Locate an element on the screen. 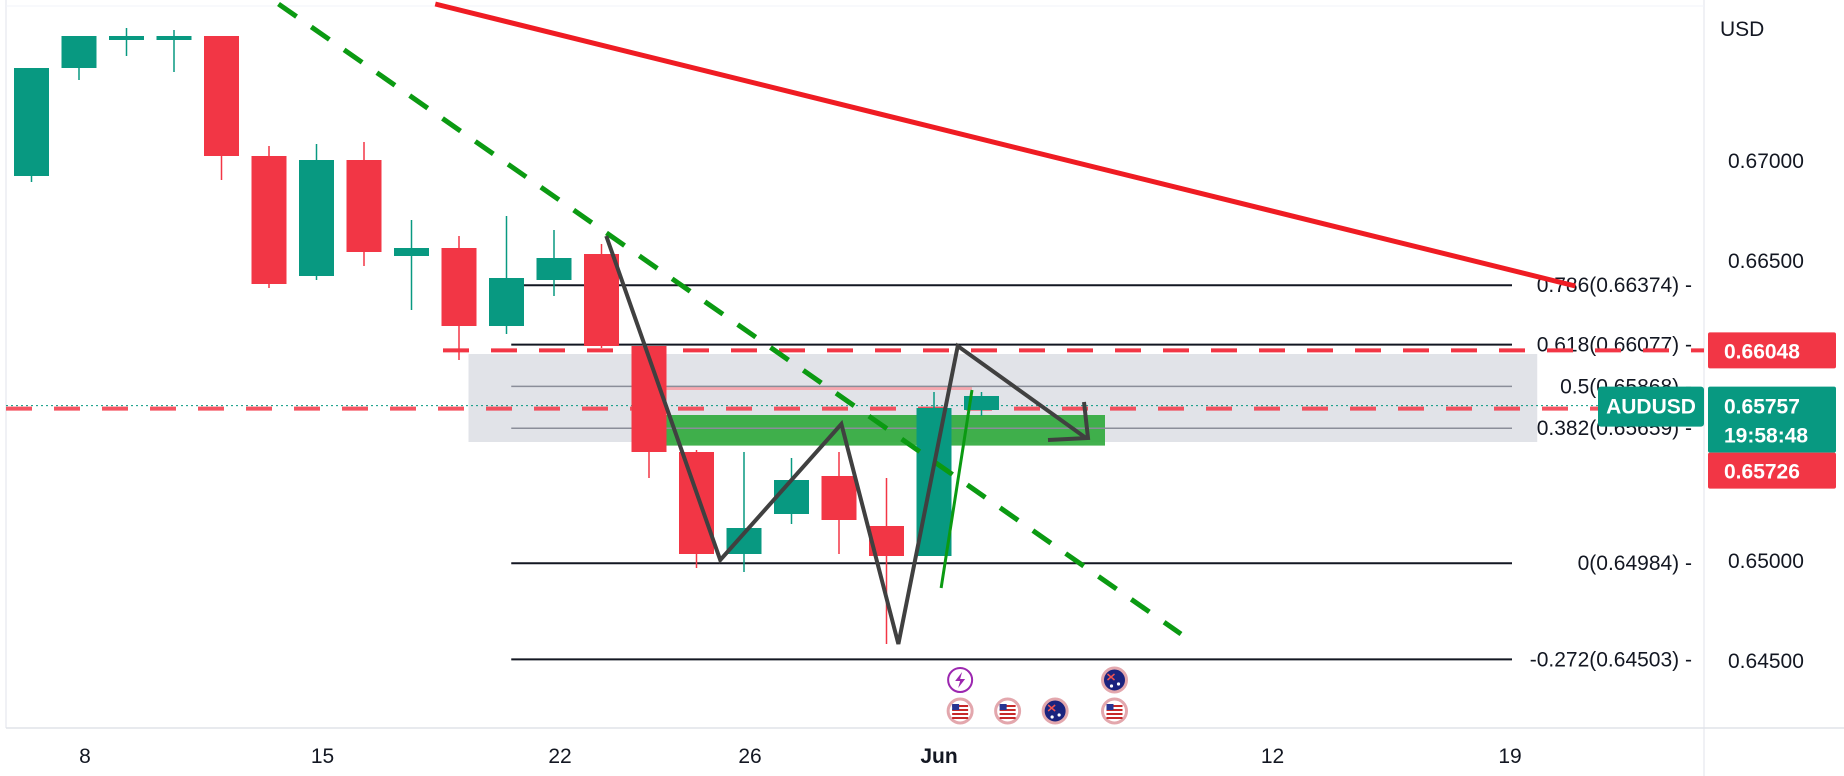  event-lightning-icon is located at coordinates (960, 680).